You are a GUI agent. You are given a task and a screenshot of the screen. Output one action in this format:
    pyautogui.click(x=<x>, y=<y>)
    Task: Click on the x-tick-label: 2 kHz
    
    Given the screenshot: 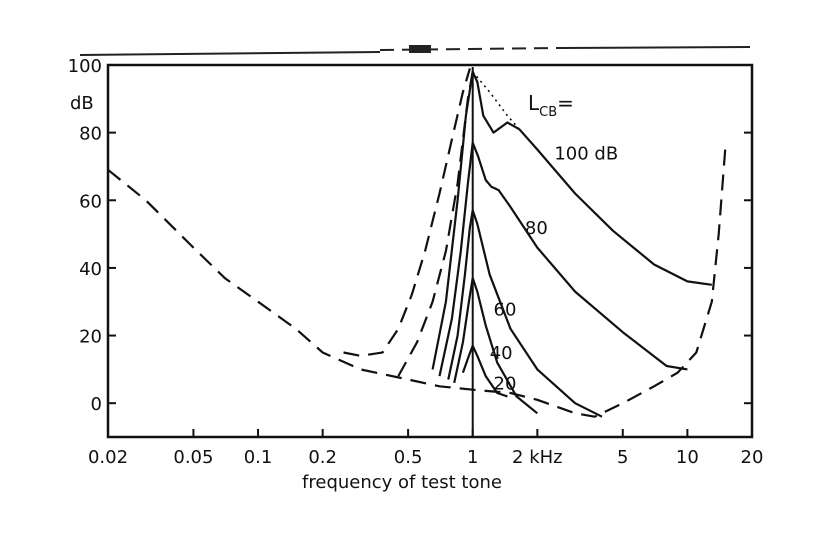 What is the action you would take?
    pyautogui.click(x=537, y=457)
    